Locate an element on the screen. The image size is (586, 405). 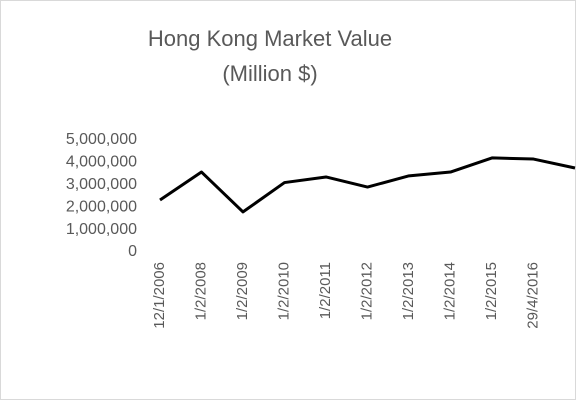
y-tick-label: 3,000,000 is located at coordinates (101, 184).